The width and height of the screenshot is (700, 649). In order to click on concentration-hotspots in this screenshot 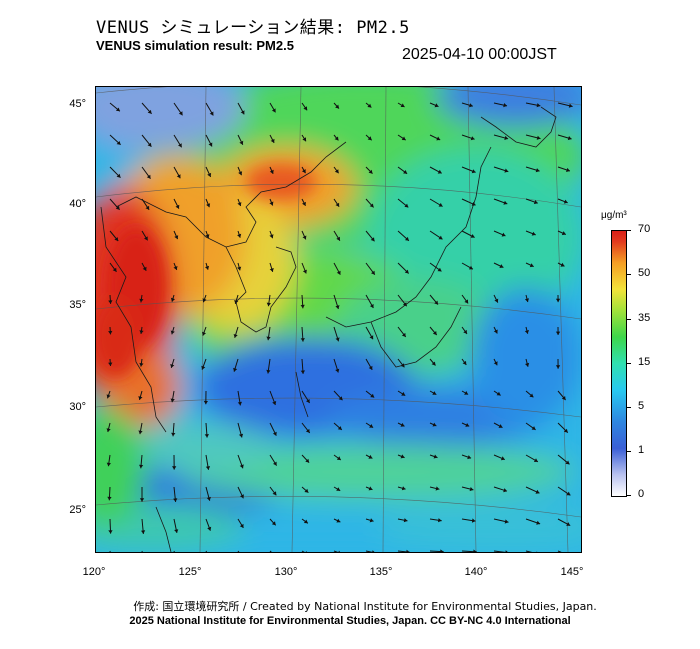, I will do `click(206, 270)`.